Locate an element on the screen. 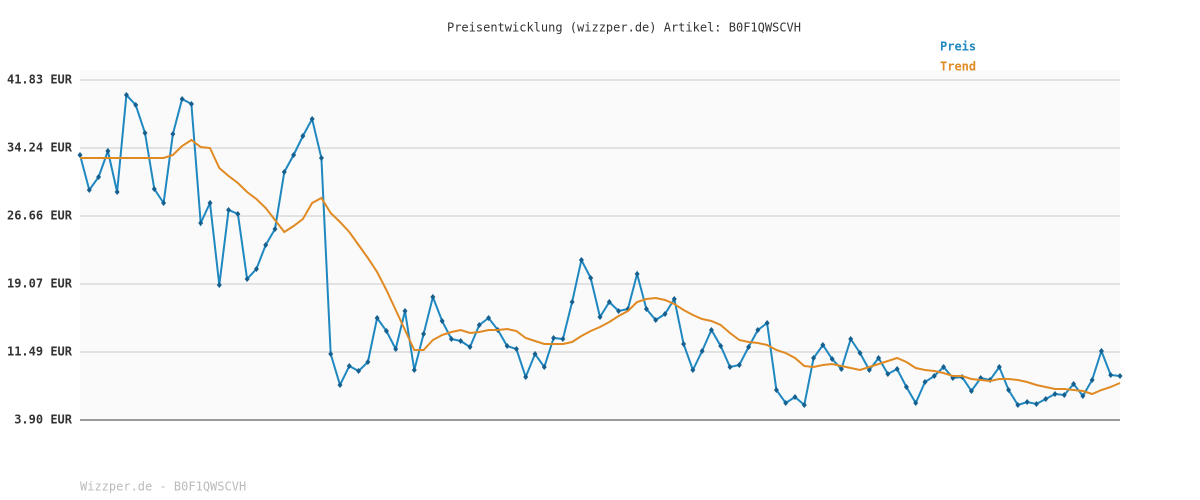 Image resolution: width=1200 pixels, height=500 pixels. y-tick-label: 26.66 EUR is located at coordinates (40, 215).